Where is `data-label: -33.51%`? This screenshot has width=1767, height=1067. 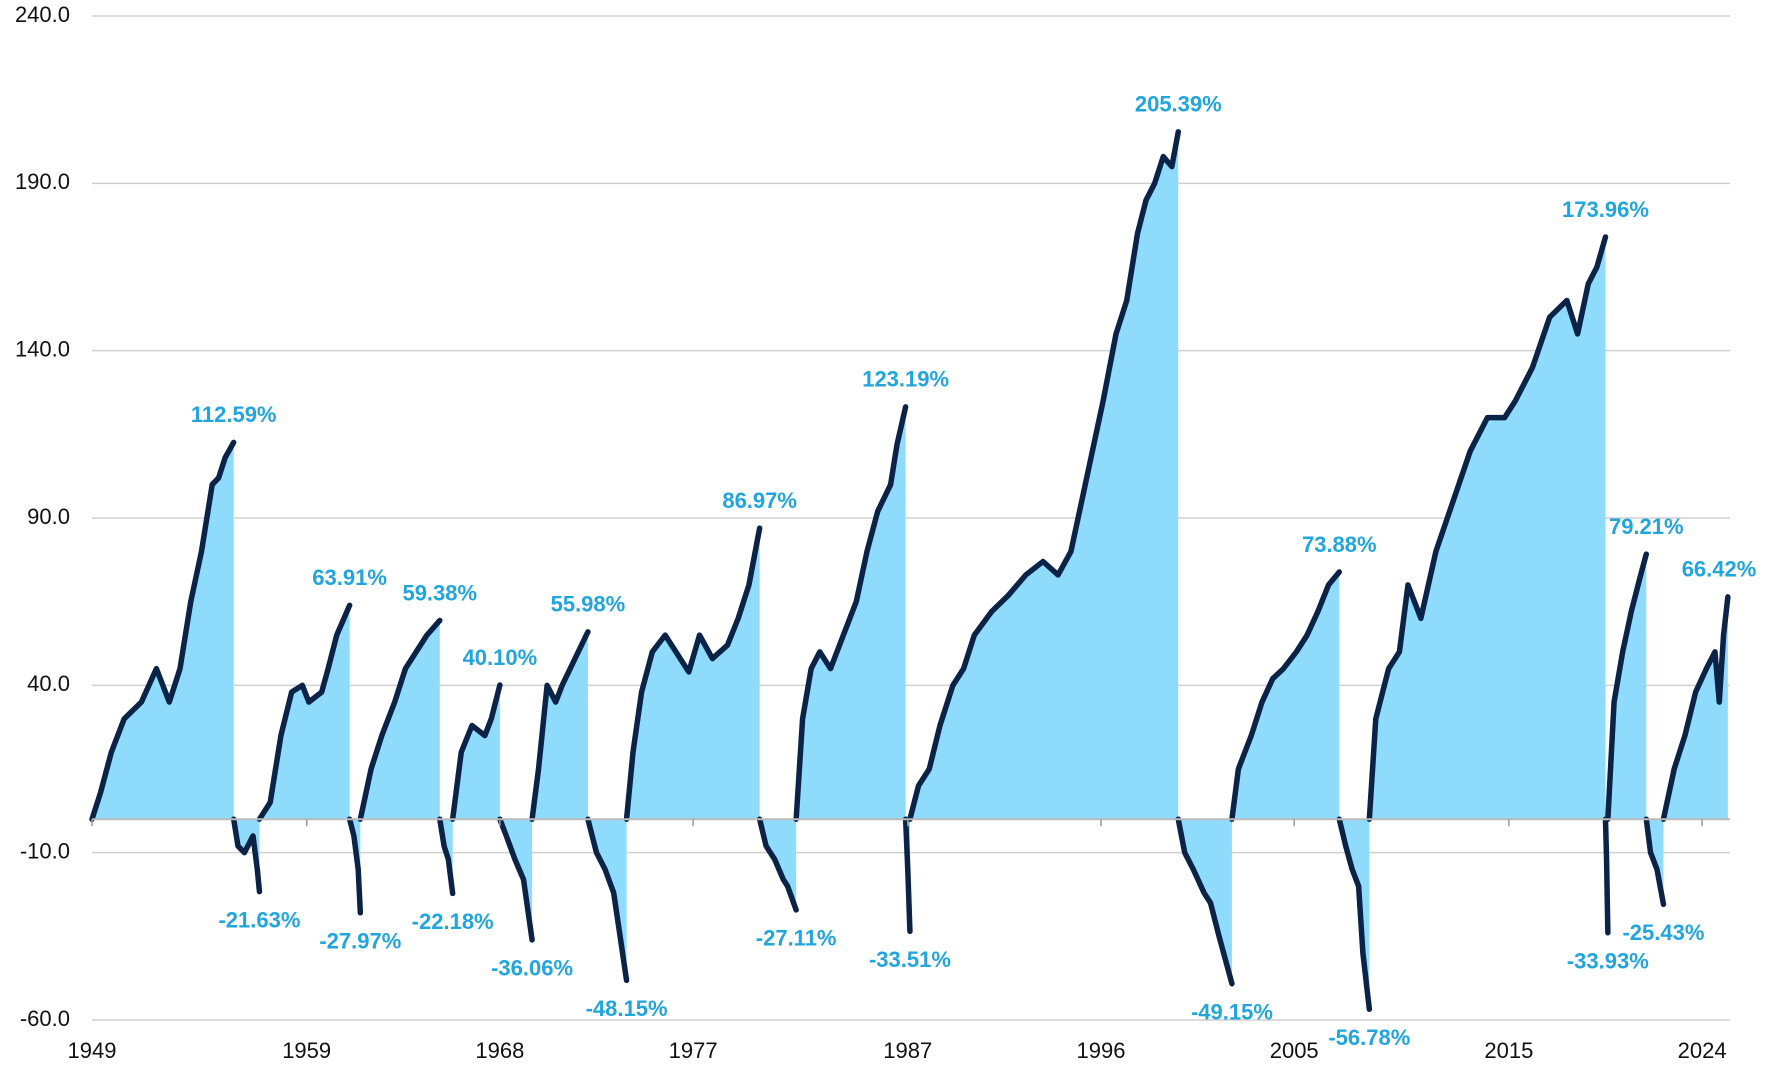 data-label: -33.51% is located at coordinates (910, 959).